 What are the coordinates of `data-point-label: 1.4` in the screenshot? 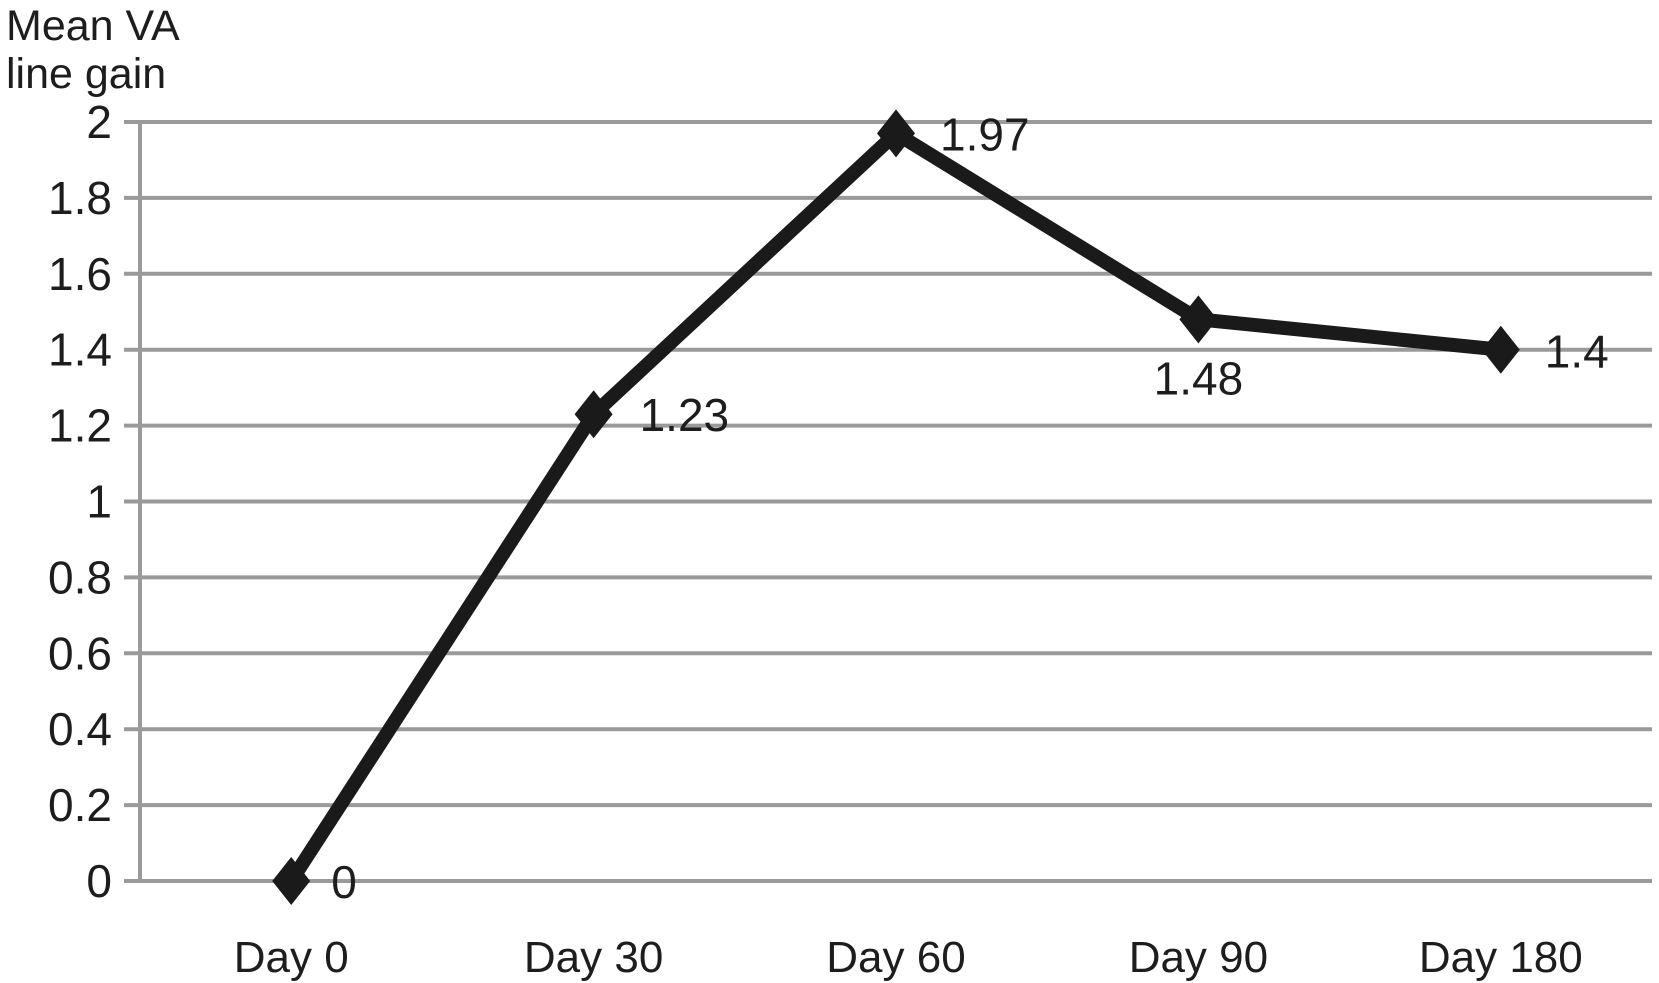 It's located at (1577, 352).